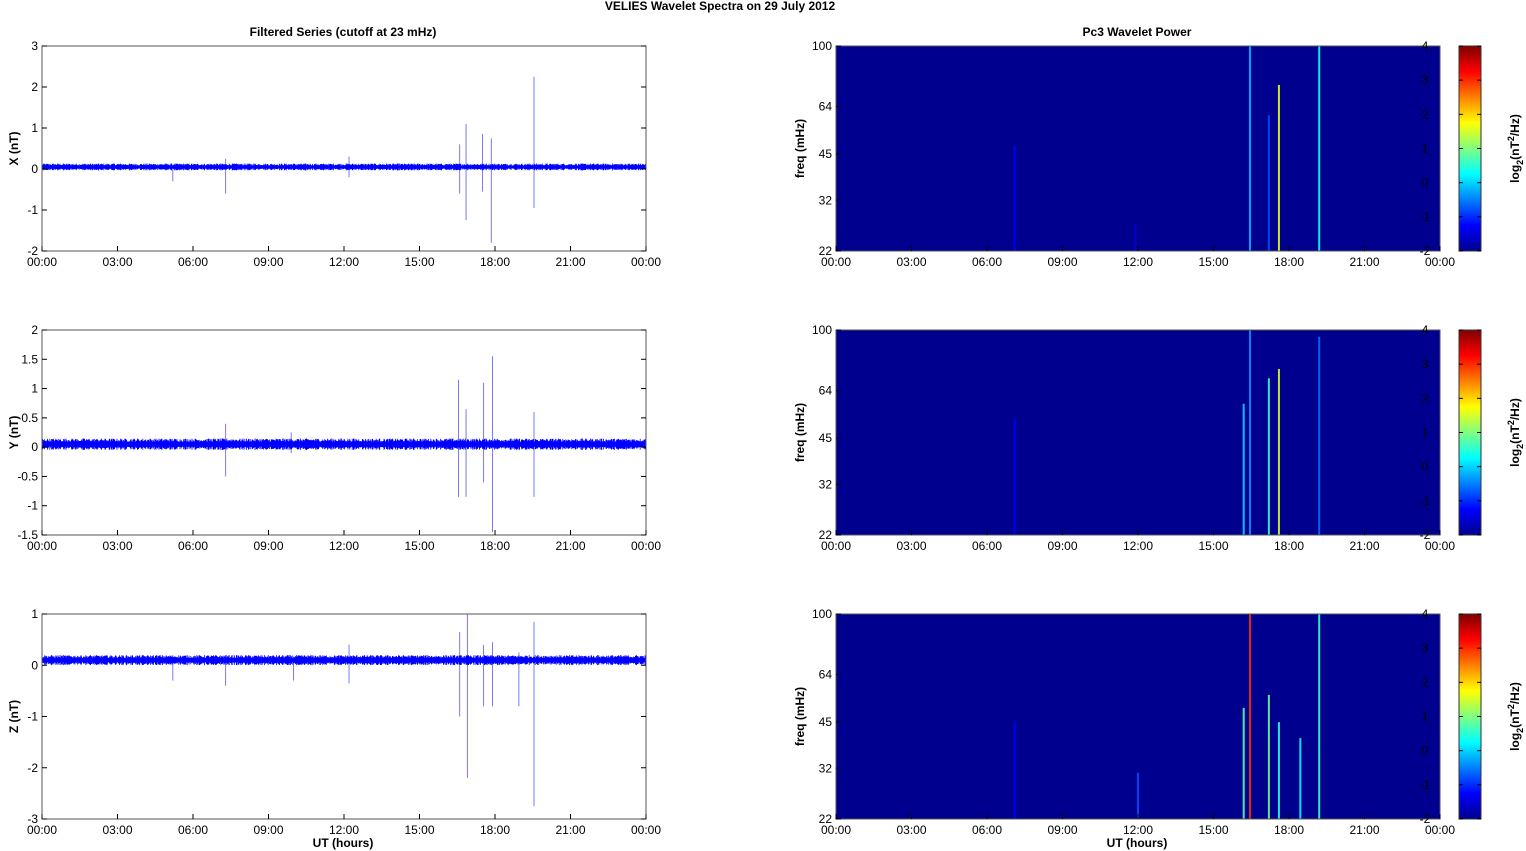 The width and height of the screenshot is (1526, 851). What do you see at coordinates (343, 32) in the screenshot?
I see `left-column-title: Filtered Series (cutoff at 23 mHz)` at bounding box center [343, 32].